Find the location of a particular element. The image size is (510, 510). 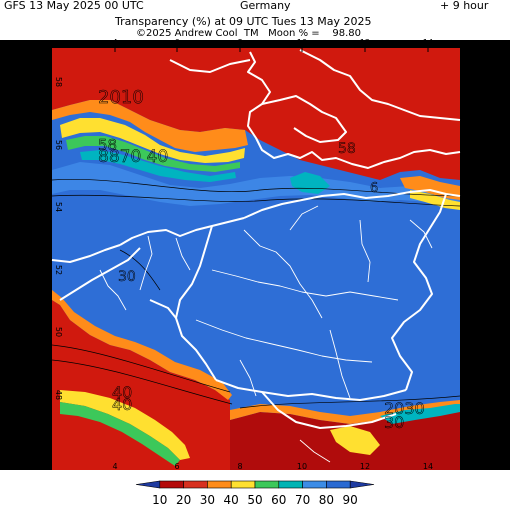

latitude-label: 56 is located at coordinates (58, 145).